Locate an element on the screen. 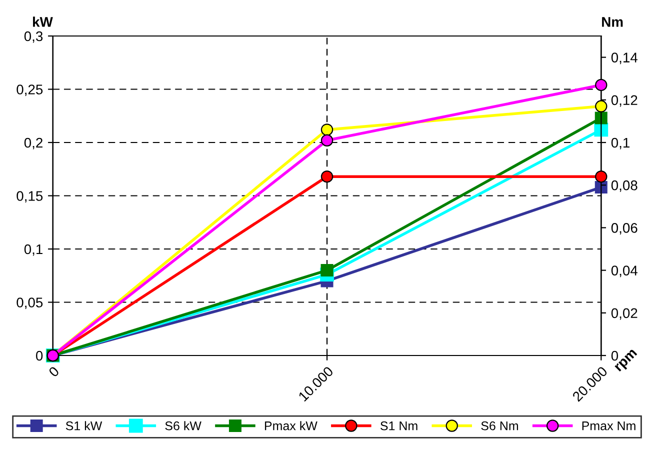 The width and height of the screenshot is (645, 450). y-tick-label: 0,05 is located at coordinates (29, 304).